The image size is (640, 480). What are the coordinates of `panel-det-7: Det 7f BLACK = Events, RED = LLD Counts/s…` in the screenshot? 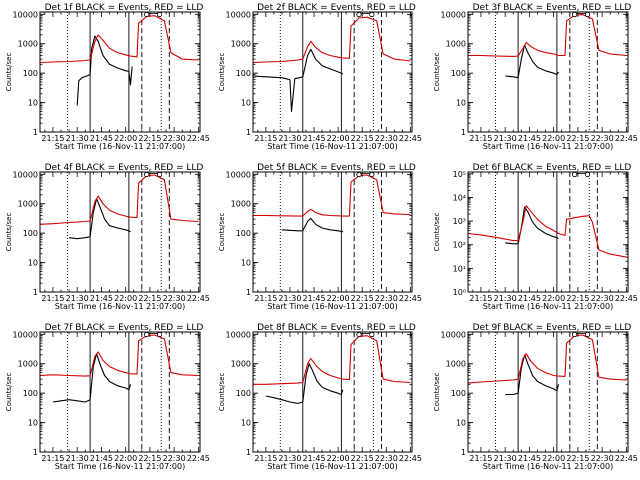 It's located at (107, 397).